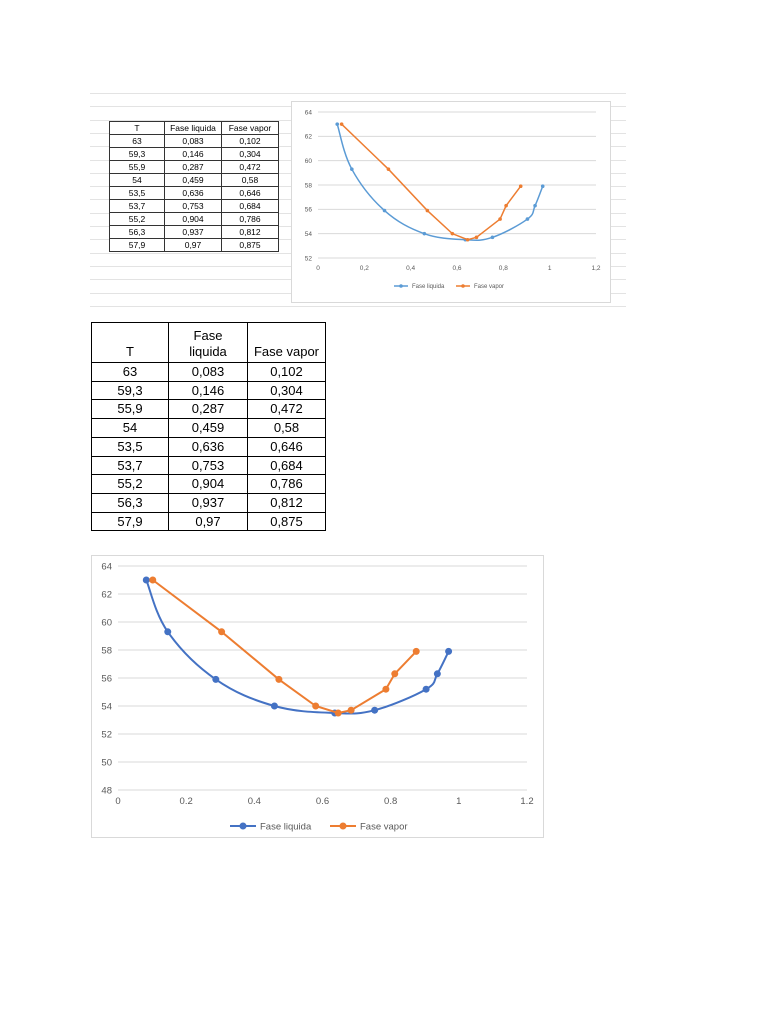  I want to click on table-header-cell: T, so click(137, 128).